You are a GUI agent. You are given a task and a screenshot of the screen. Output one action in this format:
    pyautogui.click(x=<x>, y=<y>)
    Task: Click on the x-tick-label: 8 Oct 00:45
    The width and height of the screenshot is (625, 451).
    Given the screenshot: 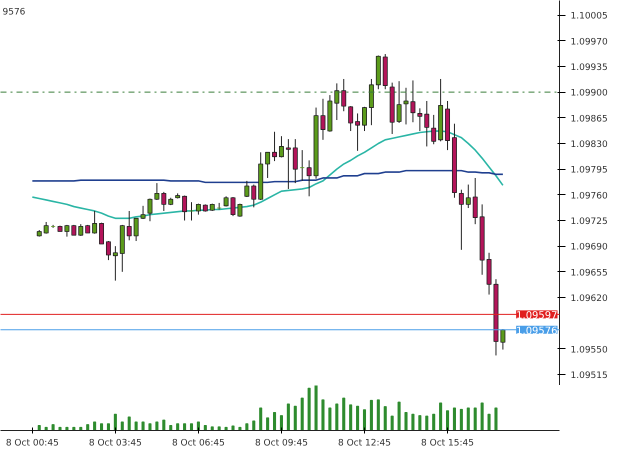 What is the action you would take?
    pyautogui.click(x=32, y=443)
    